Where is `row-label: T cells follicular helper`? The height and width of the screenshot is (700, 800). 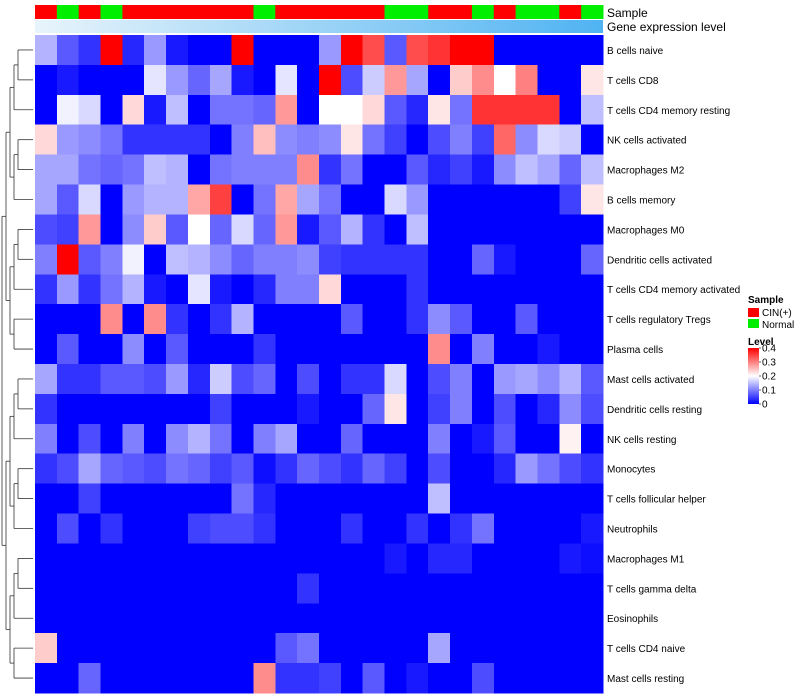
row-label: T cells follicular helper is located at coordinates (656, 500).